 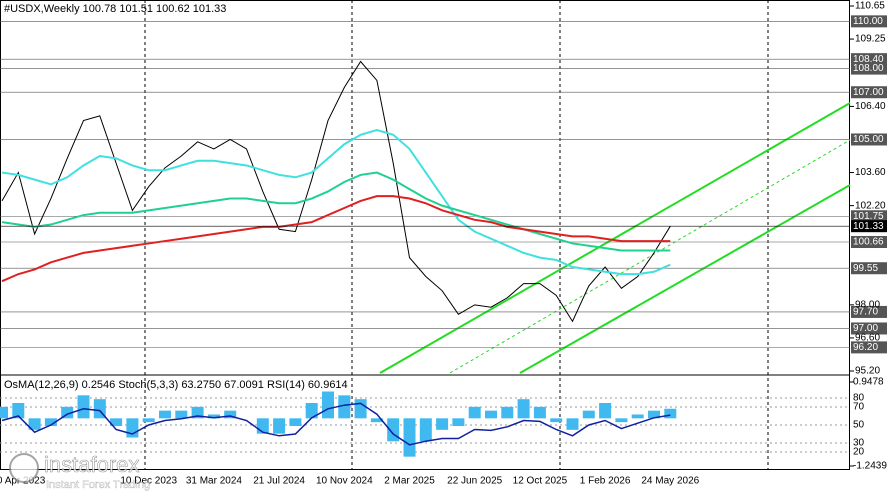 I want to click on x-tick-label: 31 Mar 2024, so click(x=214, y=481).